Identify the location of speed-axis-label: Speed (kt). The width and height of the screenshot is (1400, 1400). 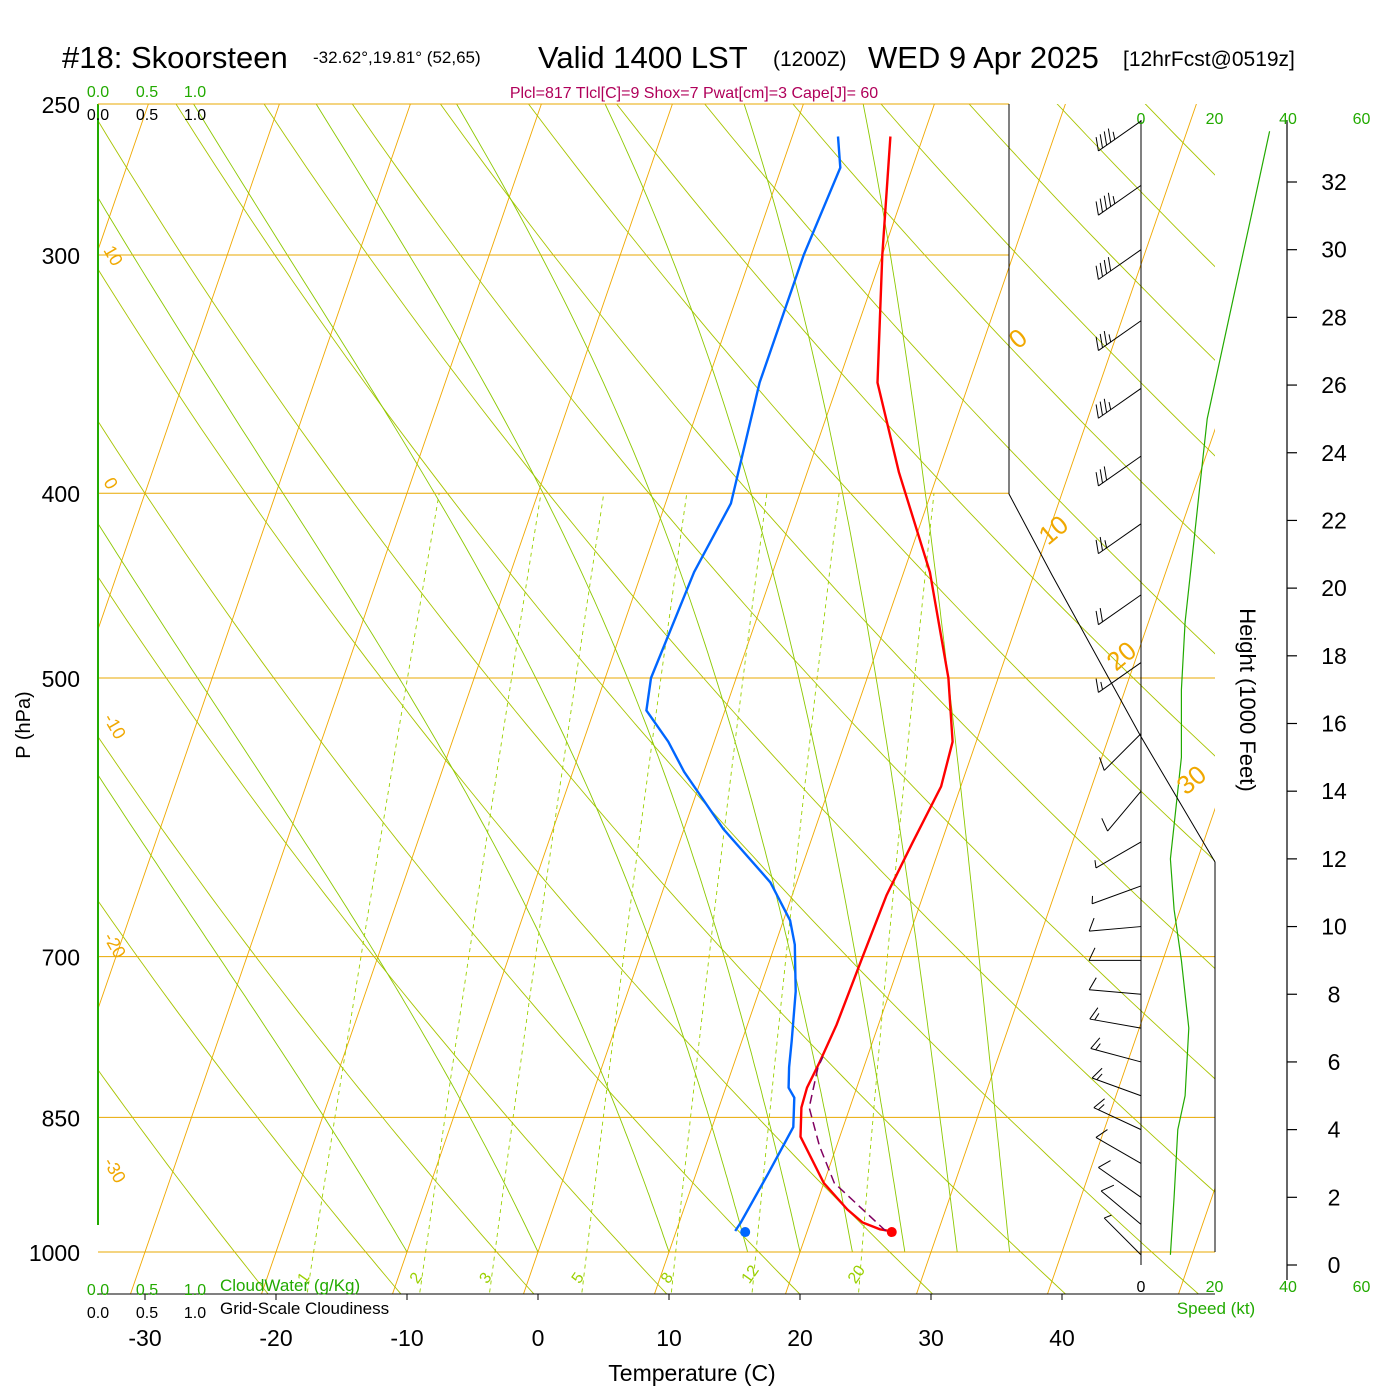
(1216, 1308).